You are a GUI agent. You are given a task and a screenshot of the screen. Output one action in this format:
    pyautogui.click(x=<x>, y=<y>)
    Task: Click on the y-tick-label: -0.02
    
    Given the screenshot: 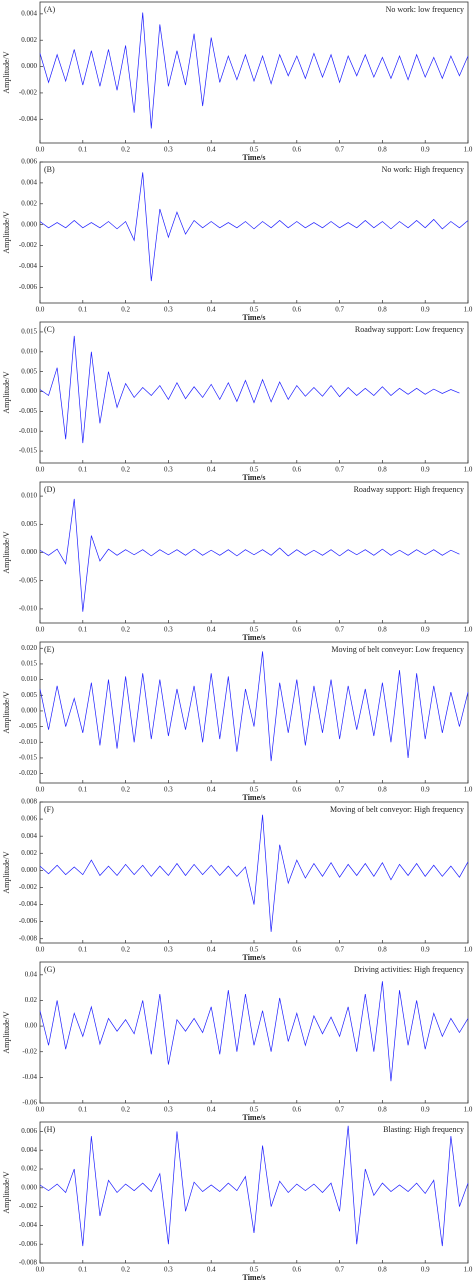 What is the action you would take?
    pyautogui.click(x=29, y=1051)
    